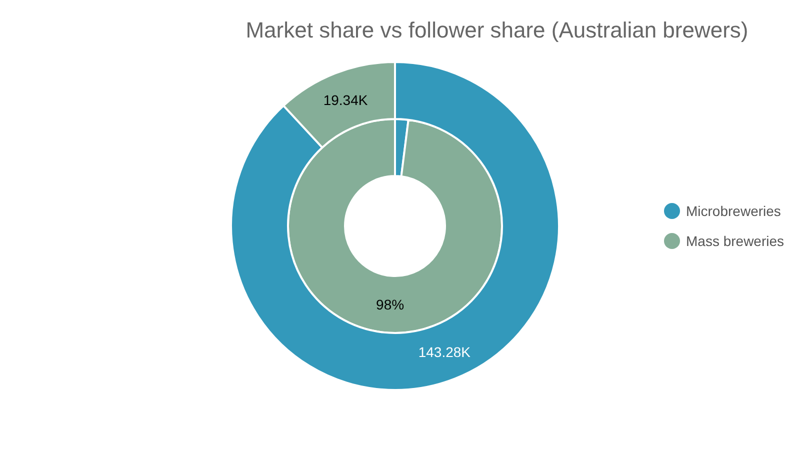 The height and width of the screenshot is (450, 800). What do you see at coordinates (497, 30) in the screenshot?
I see `chart-title: Market share vs follower share (Australian brewers)` at bounding box center [497, 30].